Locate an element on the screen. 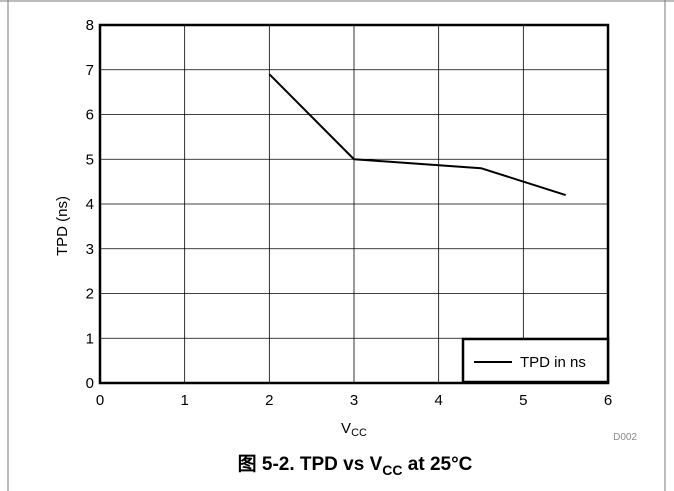 This screenshot has width=674, height=491. figure-id: D002 is located at coordinates (625, 437).